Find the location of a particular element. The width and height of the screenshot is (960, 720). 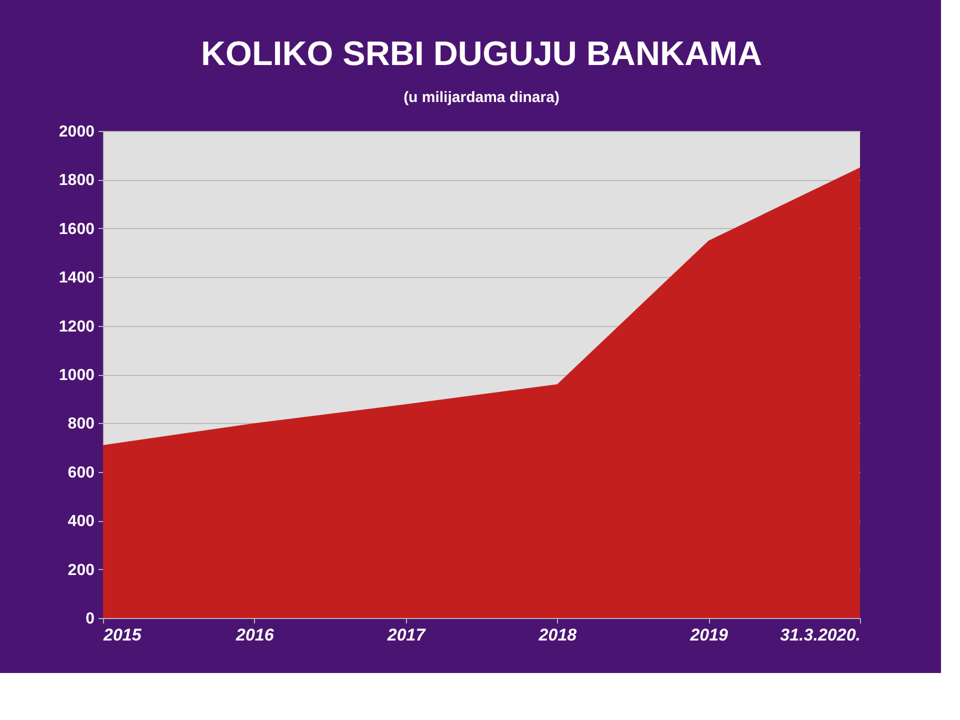

x-tick-label: 31.3.2020. is located at coordinates (820, 635).